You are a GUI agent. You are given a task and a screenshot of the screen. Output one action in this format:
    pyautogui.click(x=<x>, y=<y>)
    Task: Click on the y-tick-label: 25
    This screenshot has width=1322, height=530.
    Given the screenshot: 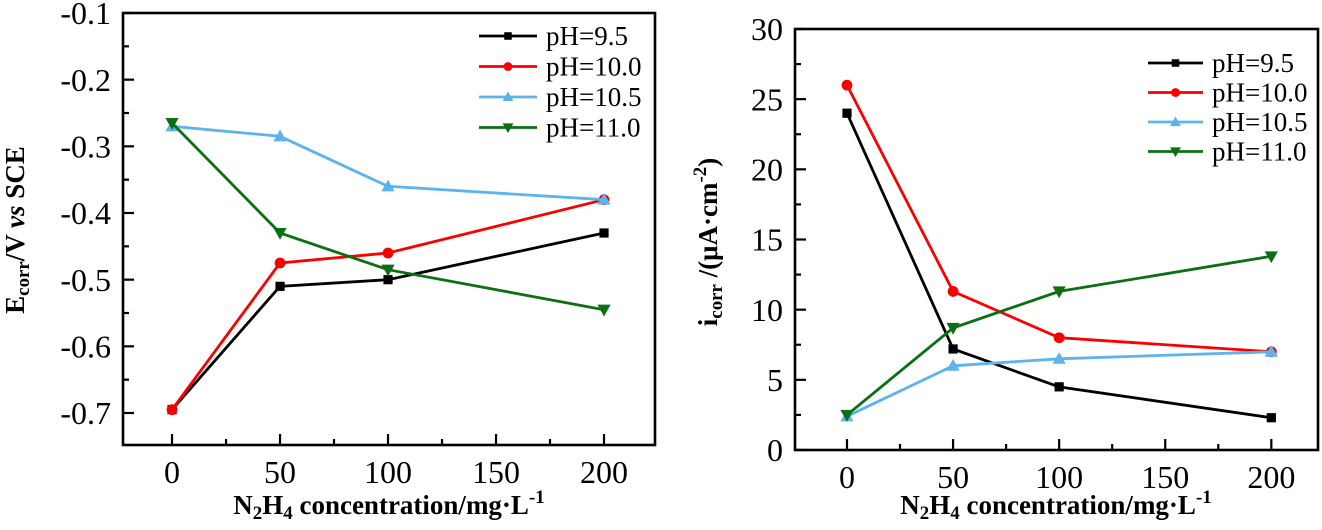 What is the action you would take?
    pyautogui.click(x=767, y=99)
    